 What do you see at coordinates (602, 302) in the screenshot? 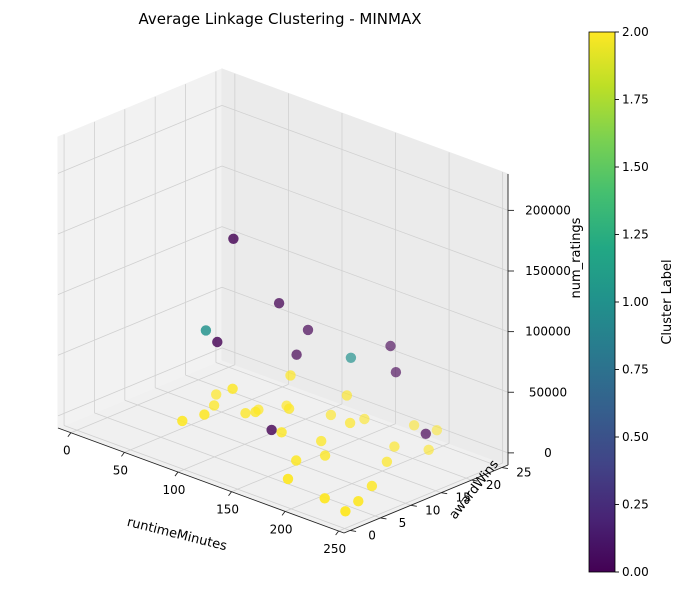
I see `colorbar-gradient` at bounding box center [602, 302].